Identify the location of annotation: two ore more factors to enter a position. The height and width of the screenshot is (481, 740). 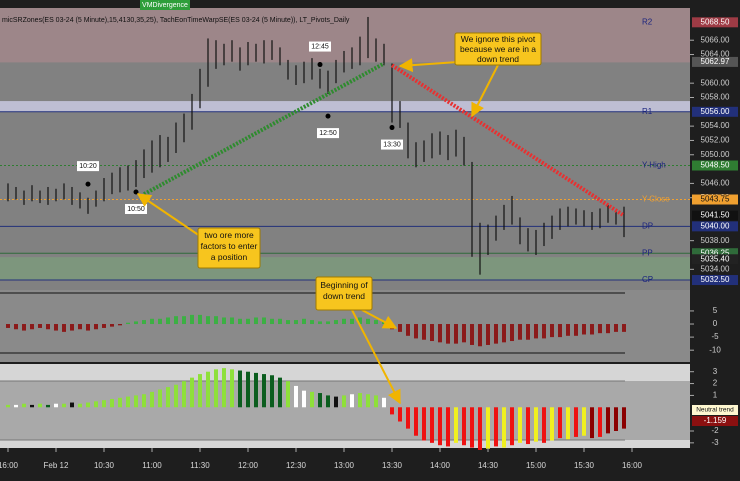
(229, 246).